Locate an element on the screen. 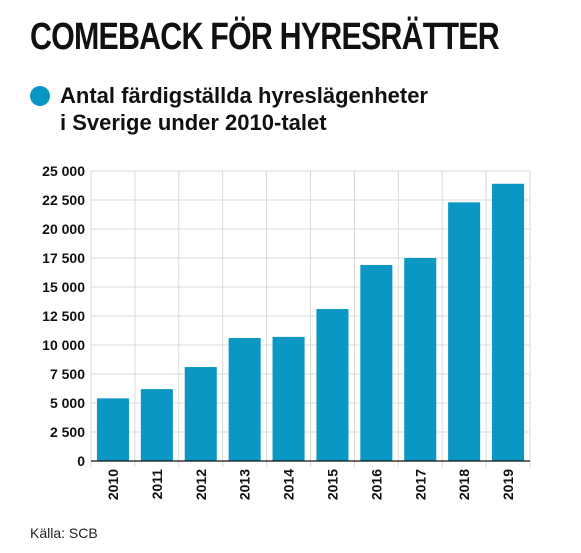  x-tick-label: 2019 is located at coordinates (508, 484).